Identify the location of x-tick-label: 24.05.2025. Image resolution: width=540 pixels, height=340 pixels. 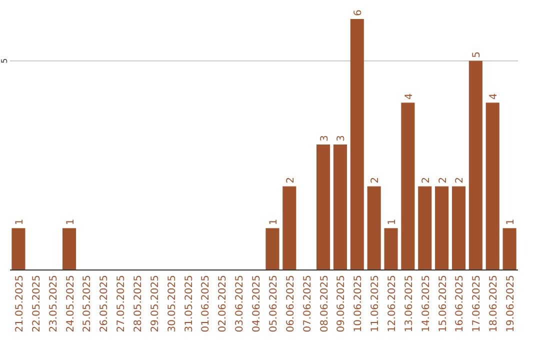
(70, 303).